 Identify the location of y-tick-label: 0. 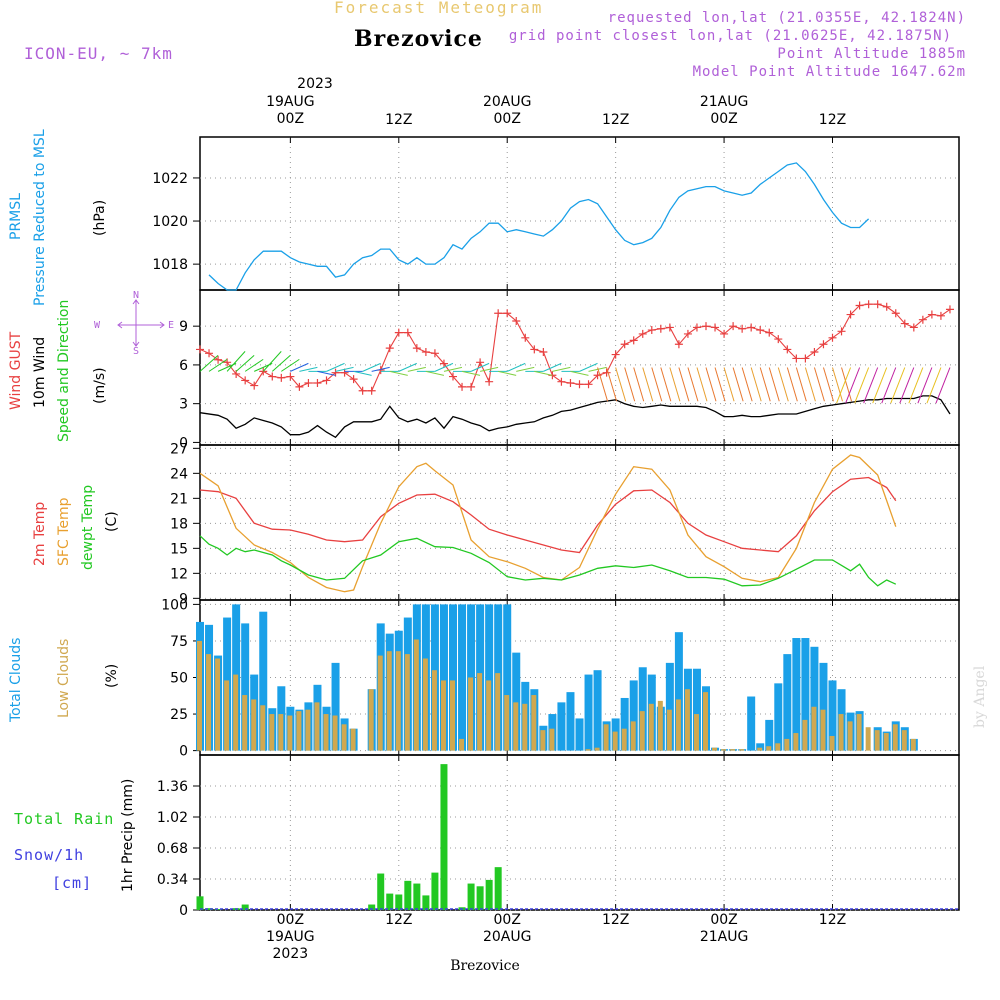
(183, 752).